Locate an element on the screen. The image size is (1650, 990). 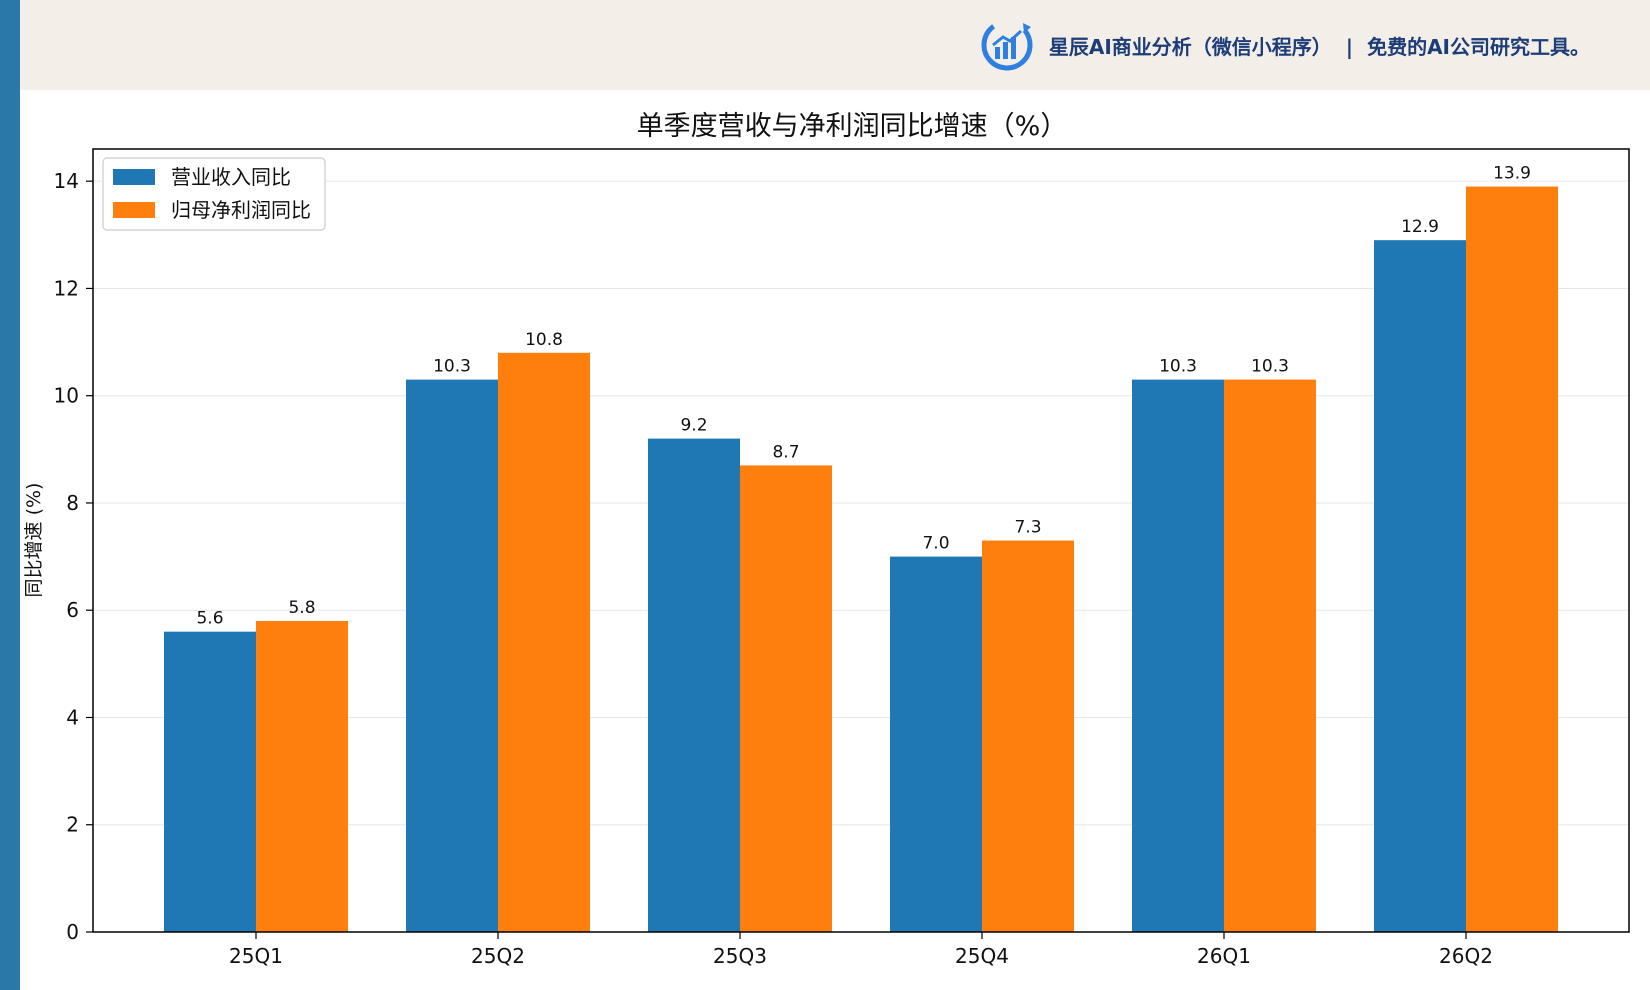
bar-profit-25Q1 is located at coordinates (302, 776).